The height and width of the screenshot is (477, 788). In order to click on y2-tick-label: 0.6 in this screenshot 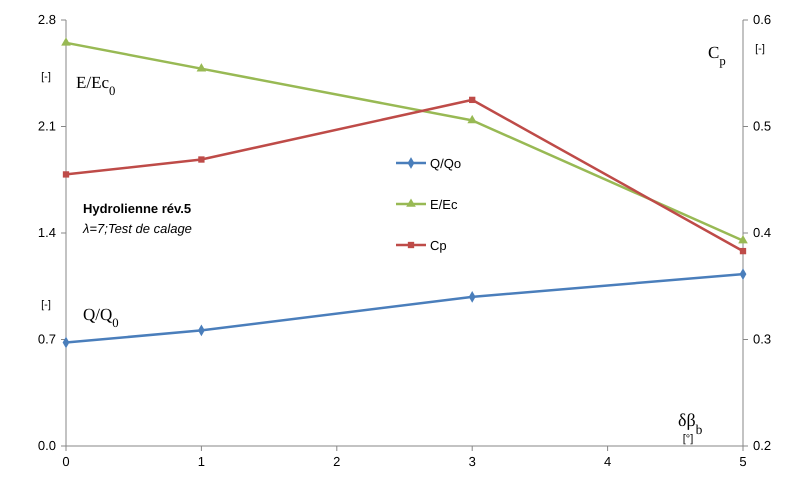, I will do `click(762, 19)`.